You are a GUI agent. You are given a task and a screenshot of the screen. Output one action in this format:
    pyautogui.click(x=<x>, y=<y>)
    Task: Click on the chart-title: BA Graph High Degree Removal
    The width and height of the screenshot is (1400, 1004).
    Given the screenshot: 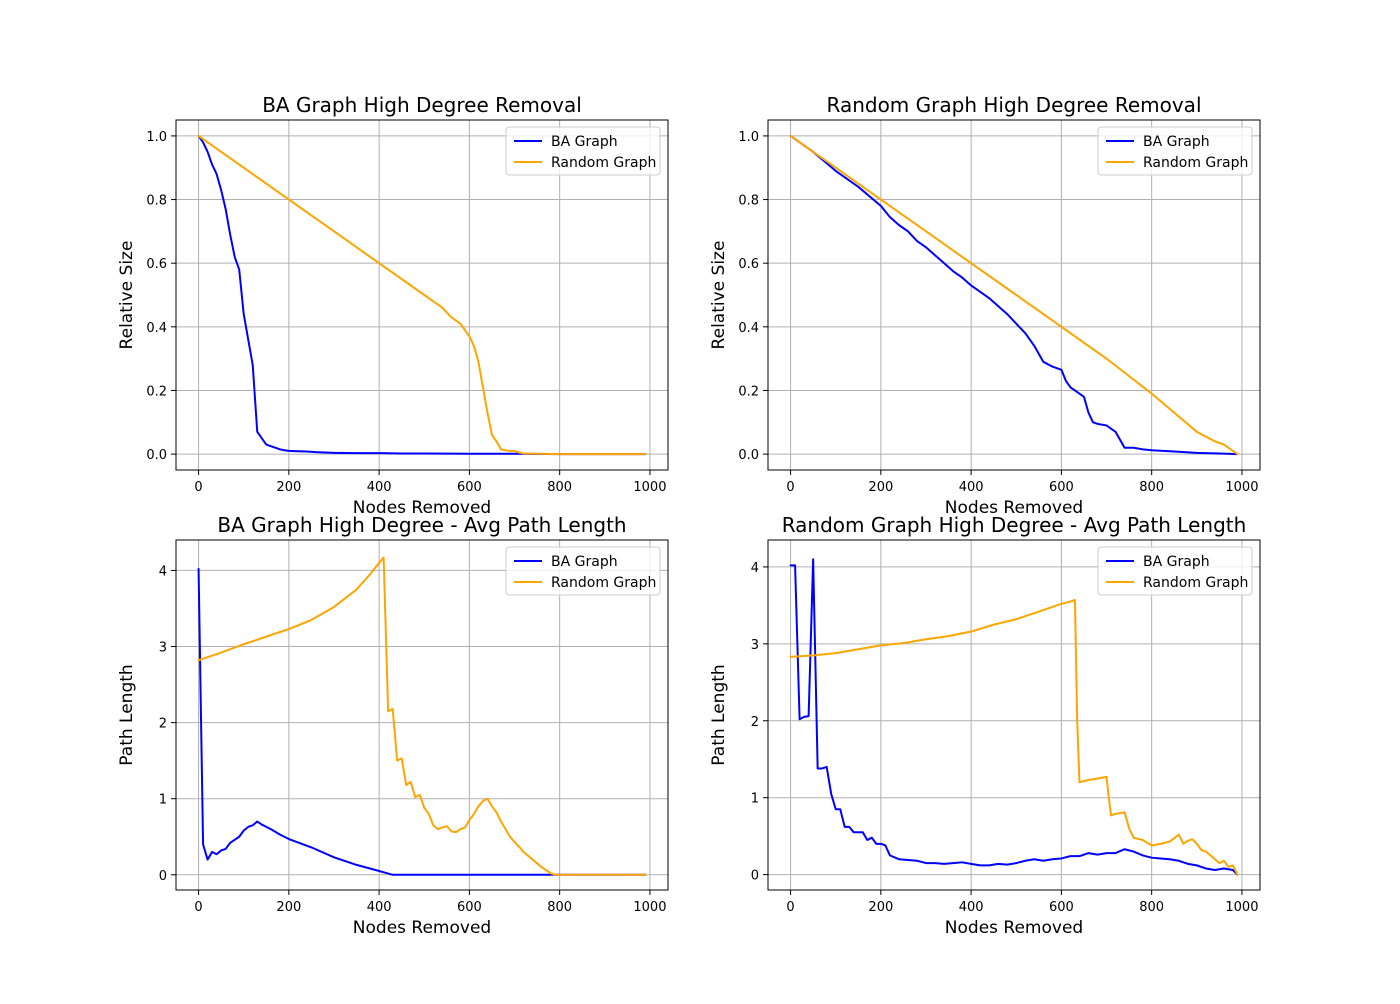 What is the action you would take?
    pyautogui.click(x=422, y=105)
    